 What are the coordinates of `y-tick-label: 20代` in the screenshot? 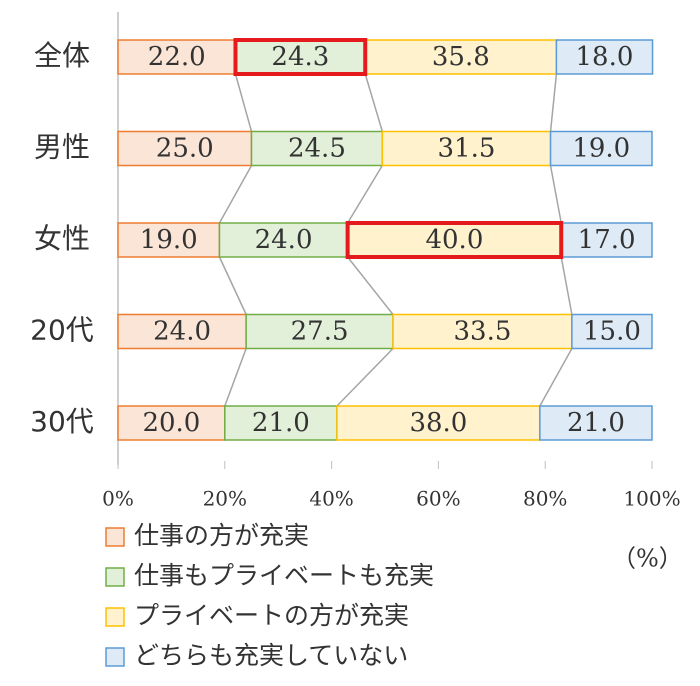 It's located at (62, 330).